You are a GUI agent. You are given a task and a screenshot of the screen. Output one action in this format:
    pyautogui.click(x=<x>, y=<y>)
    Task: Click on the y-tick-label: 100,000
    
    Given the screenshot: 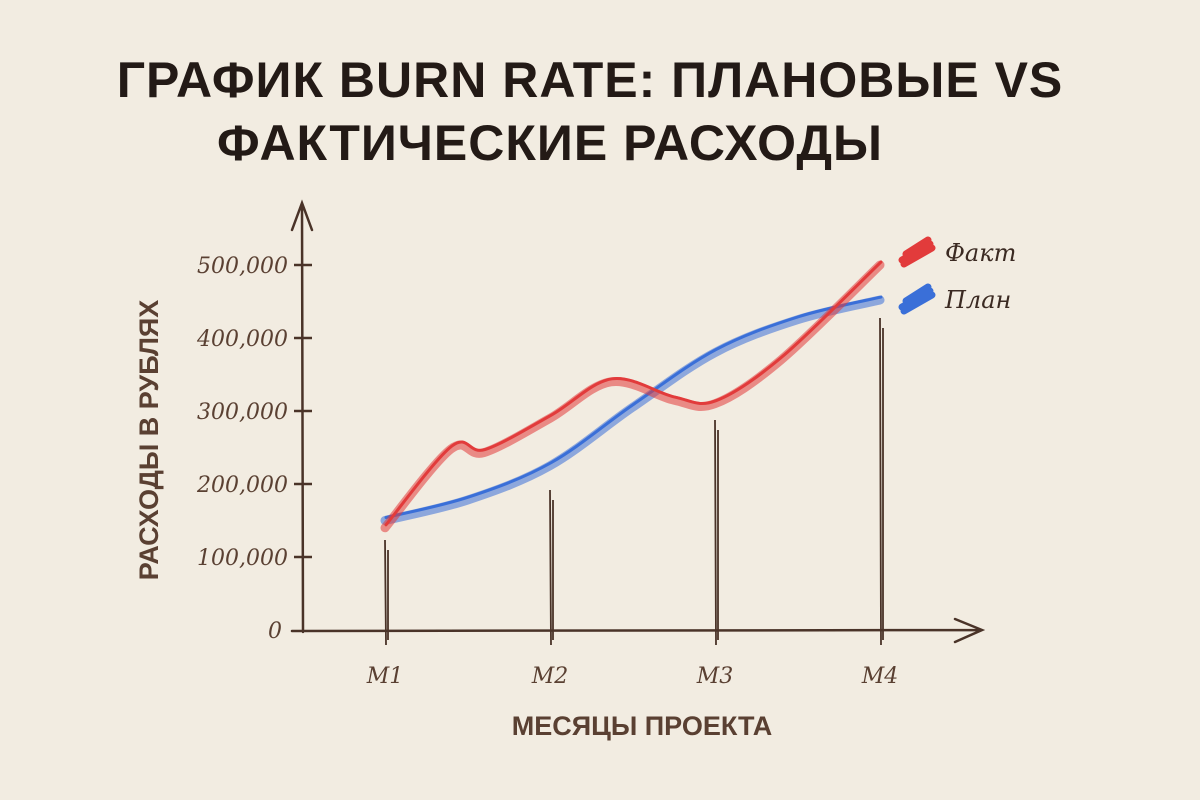 What is the action you would take?
    pyautogui.click(x=242, y=558)
    